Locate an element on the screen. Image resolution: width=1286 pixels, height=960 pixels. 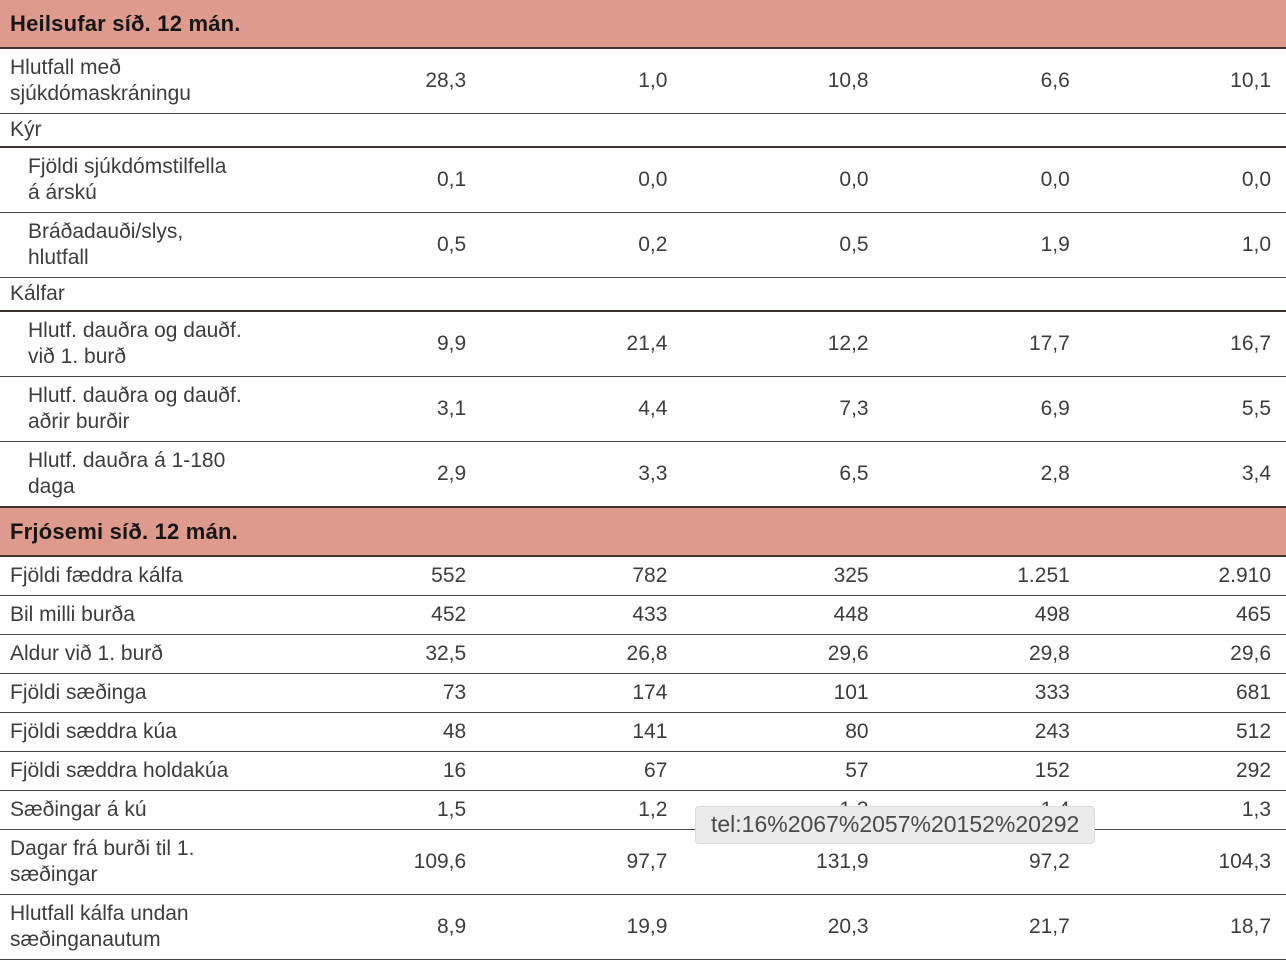
row-label: Kýr is located at coordinates (26, 129).